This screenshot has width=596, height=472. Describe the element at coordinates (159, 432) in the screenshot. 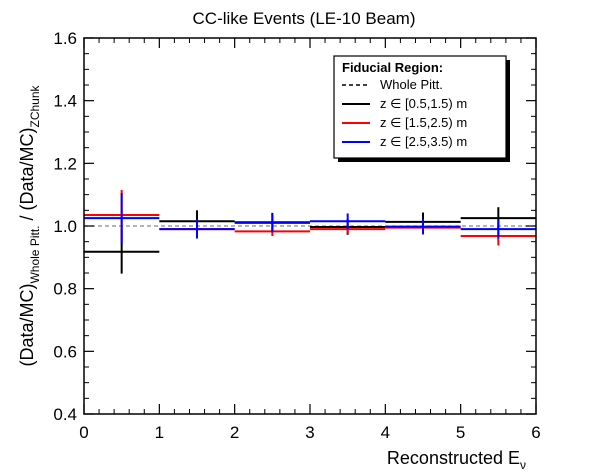

I see `x-tick-label: 1` at that location.